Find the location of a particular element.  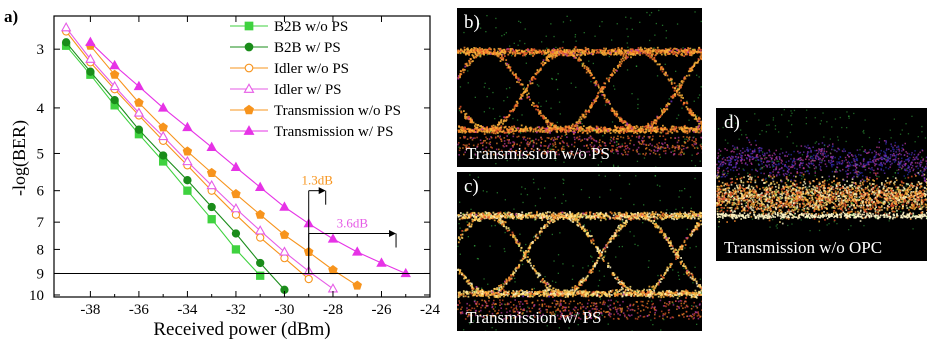

x-tick-label: -36 is located at coordinates (139, 310).